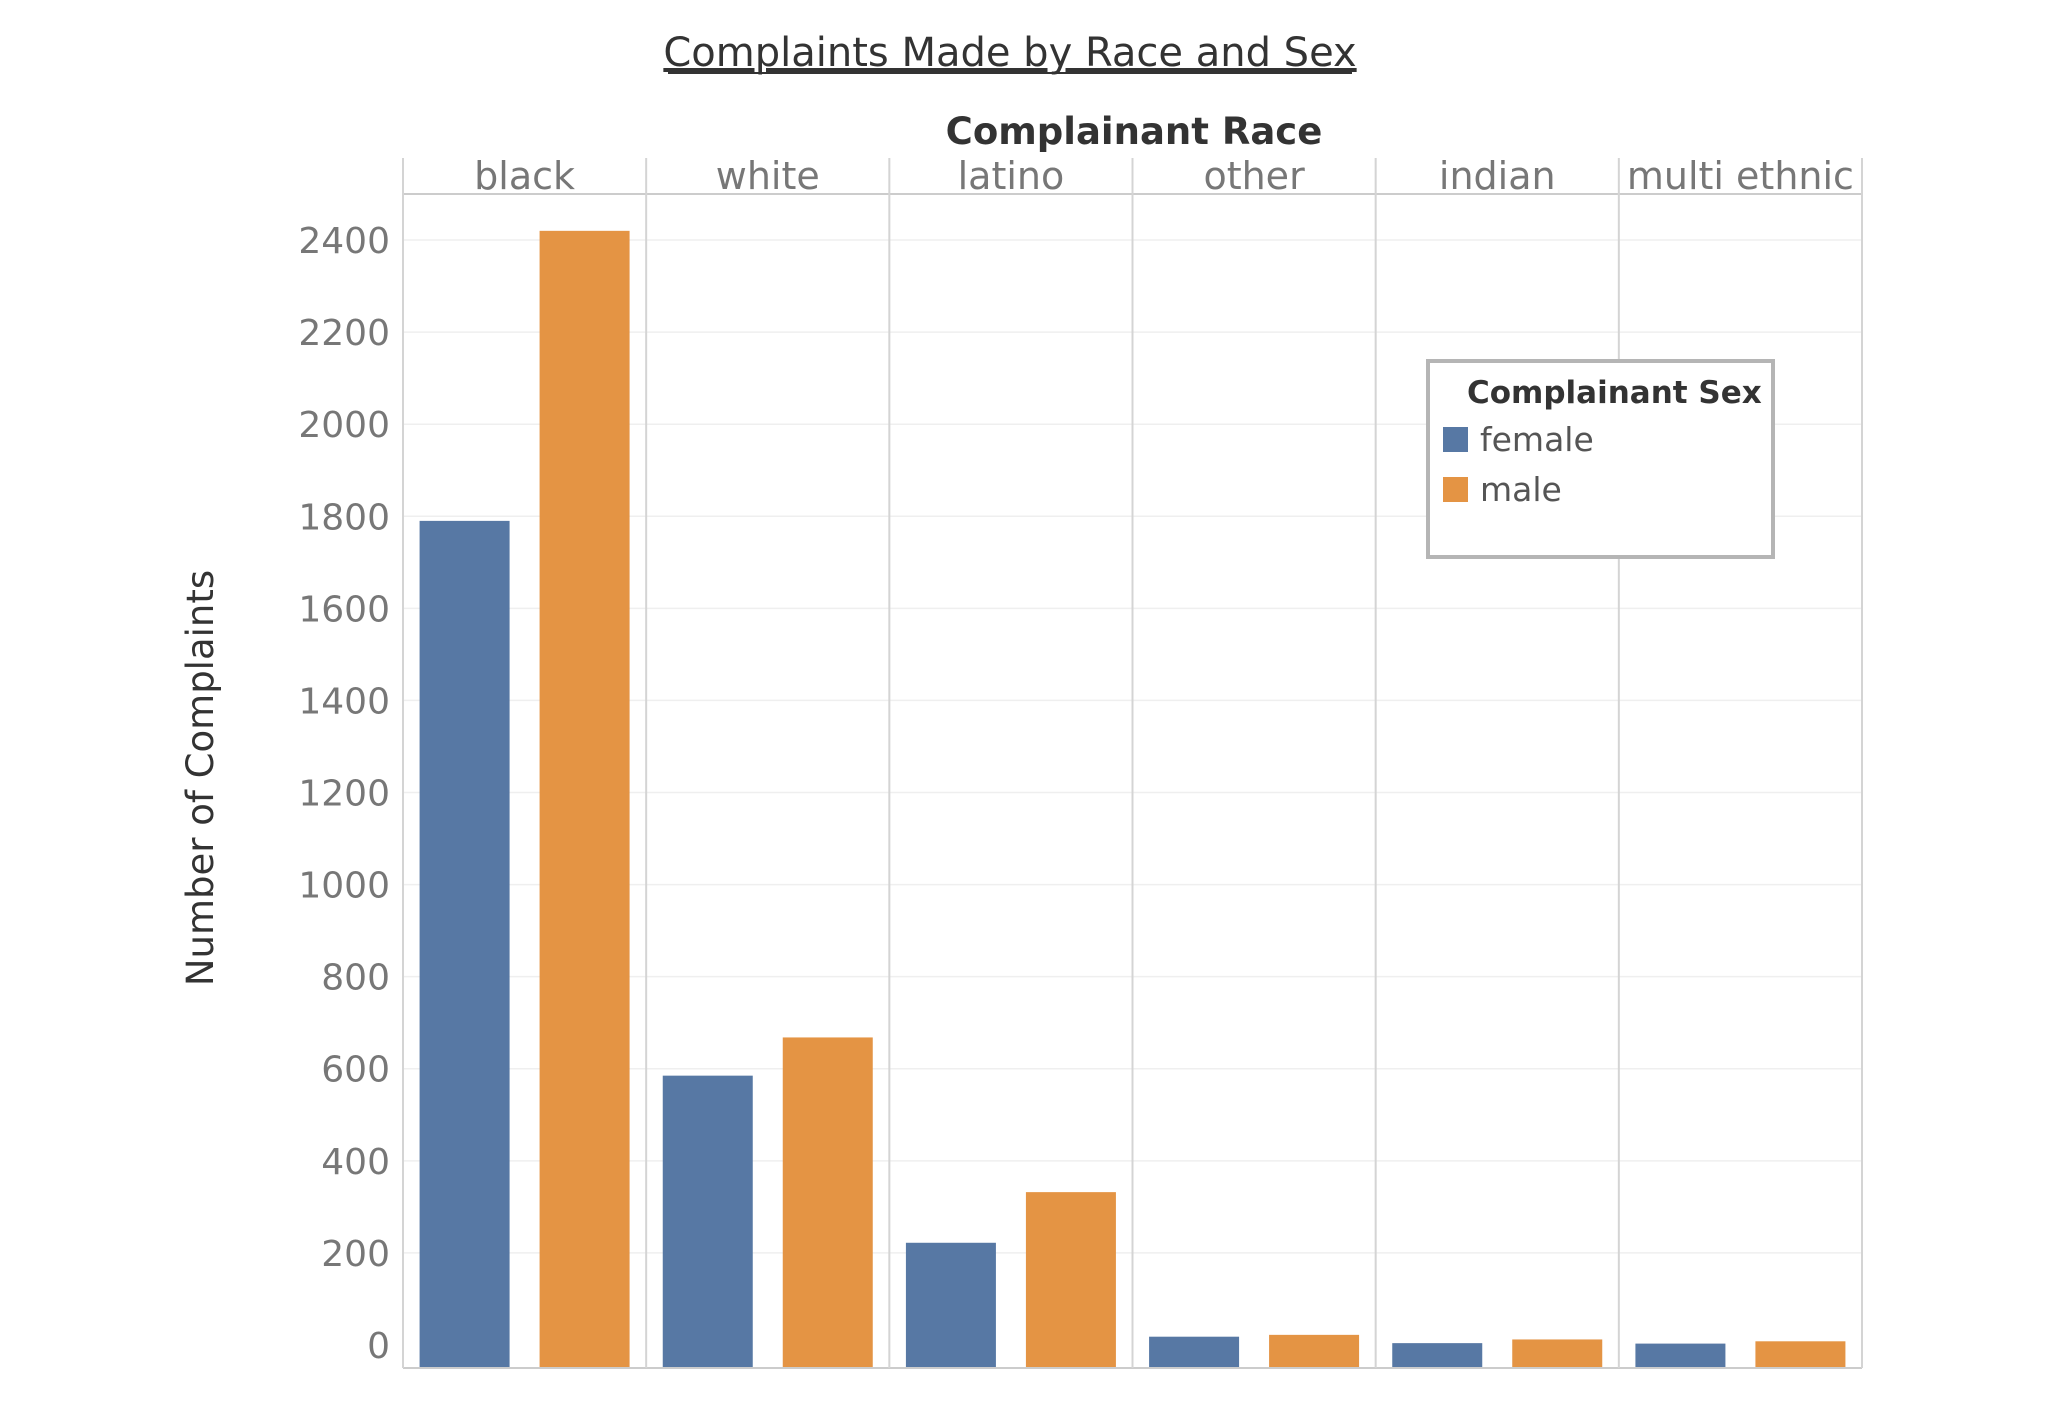 This screenshot has width=2046, height=1404. I want to click on bar-male-white, so click(827, 1202).